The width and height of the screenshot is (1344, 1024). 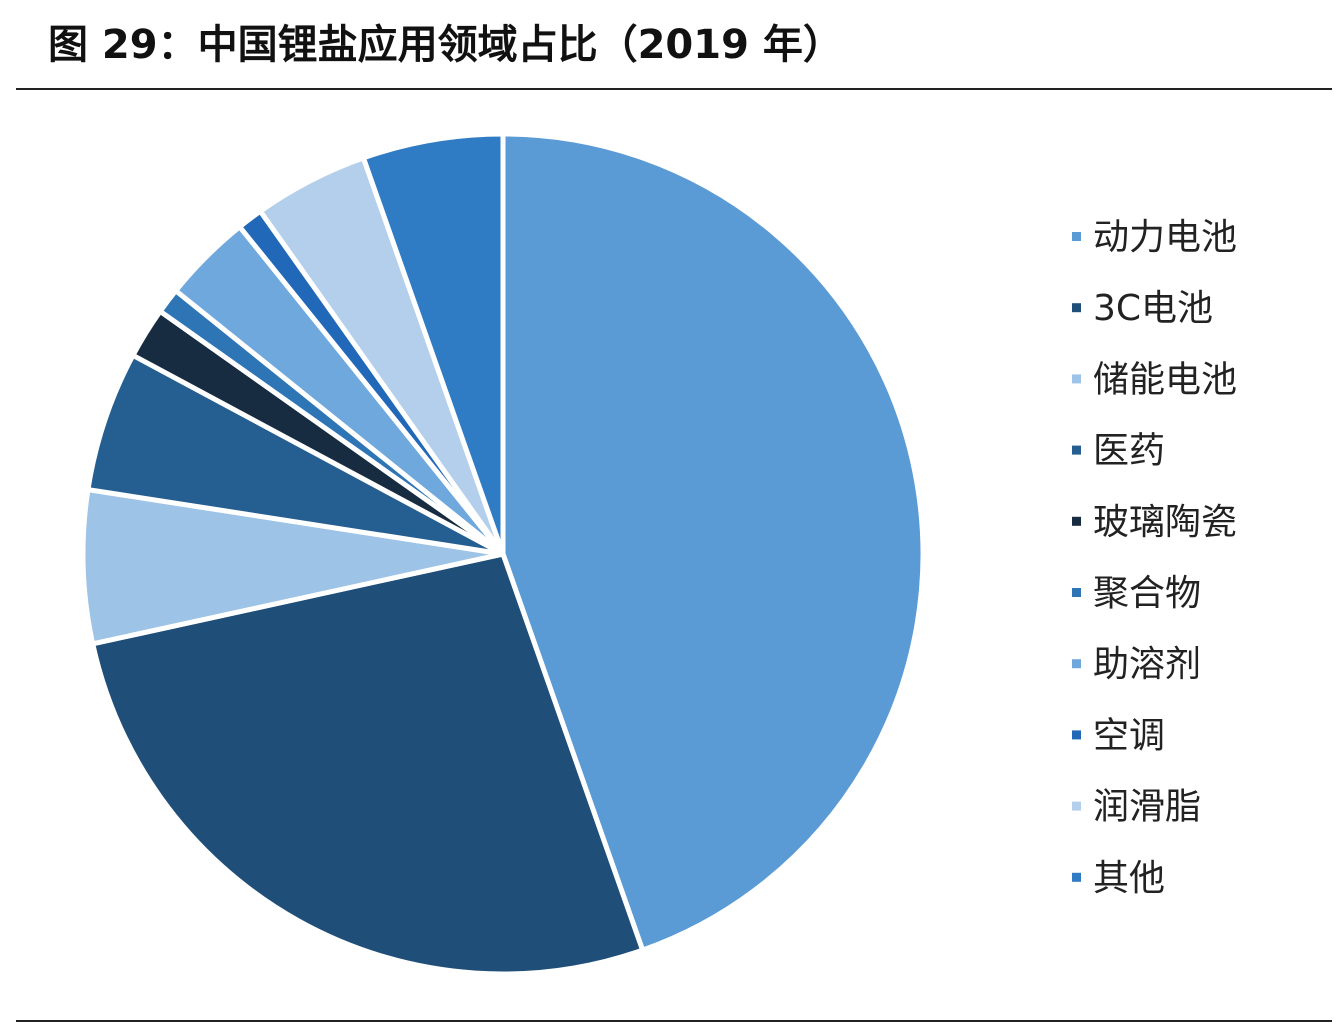 I want to click on top-divider, so click(x=674, y=89).